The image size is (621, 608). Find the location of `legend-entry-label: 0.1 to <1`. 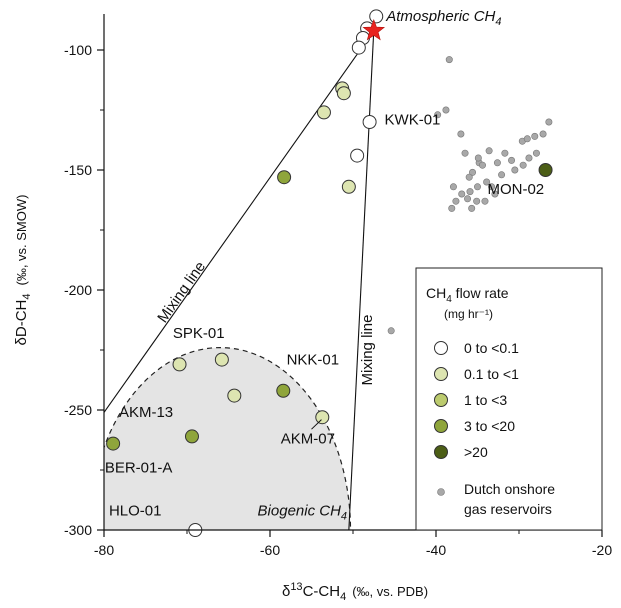

legend-entry-label: 0.1 to <1 is located at coordinates (491, 374).